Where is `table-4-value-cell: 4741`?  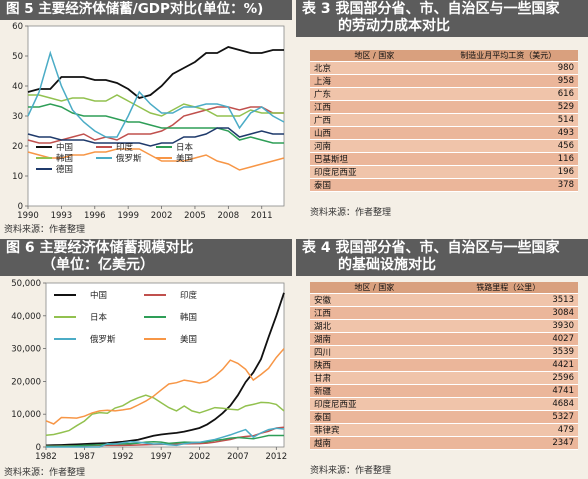
table-4-value-cell: 4741 is located at coordinates (508, 391).